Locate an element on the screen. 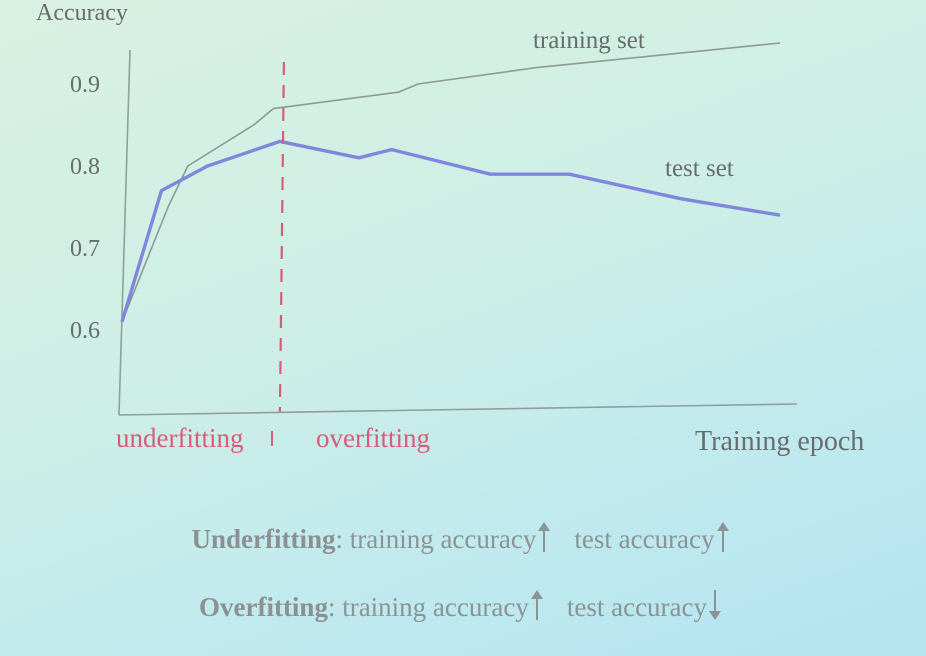 The width and height of the screenshot is (926, 656). underfitting-term: Underfitting is located at coordinates (263, 539).